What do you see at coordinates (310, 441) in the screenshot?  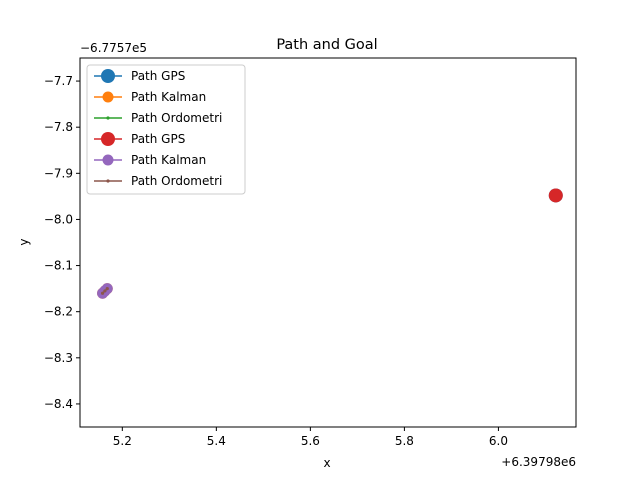 I see `x-tick-label: 5.6` at bounding box center [310, 441].